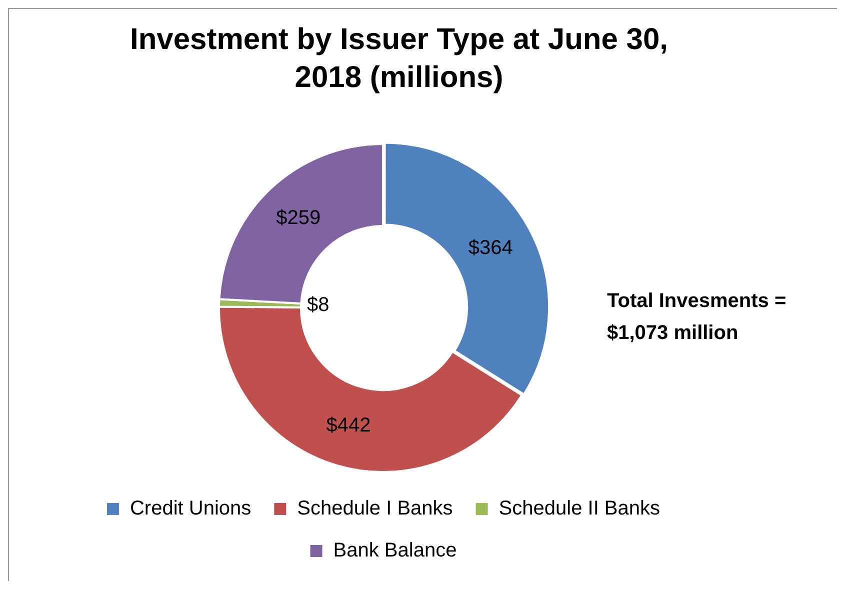  I want to click on data-label: $8, so click(318, 305).